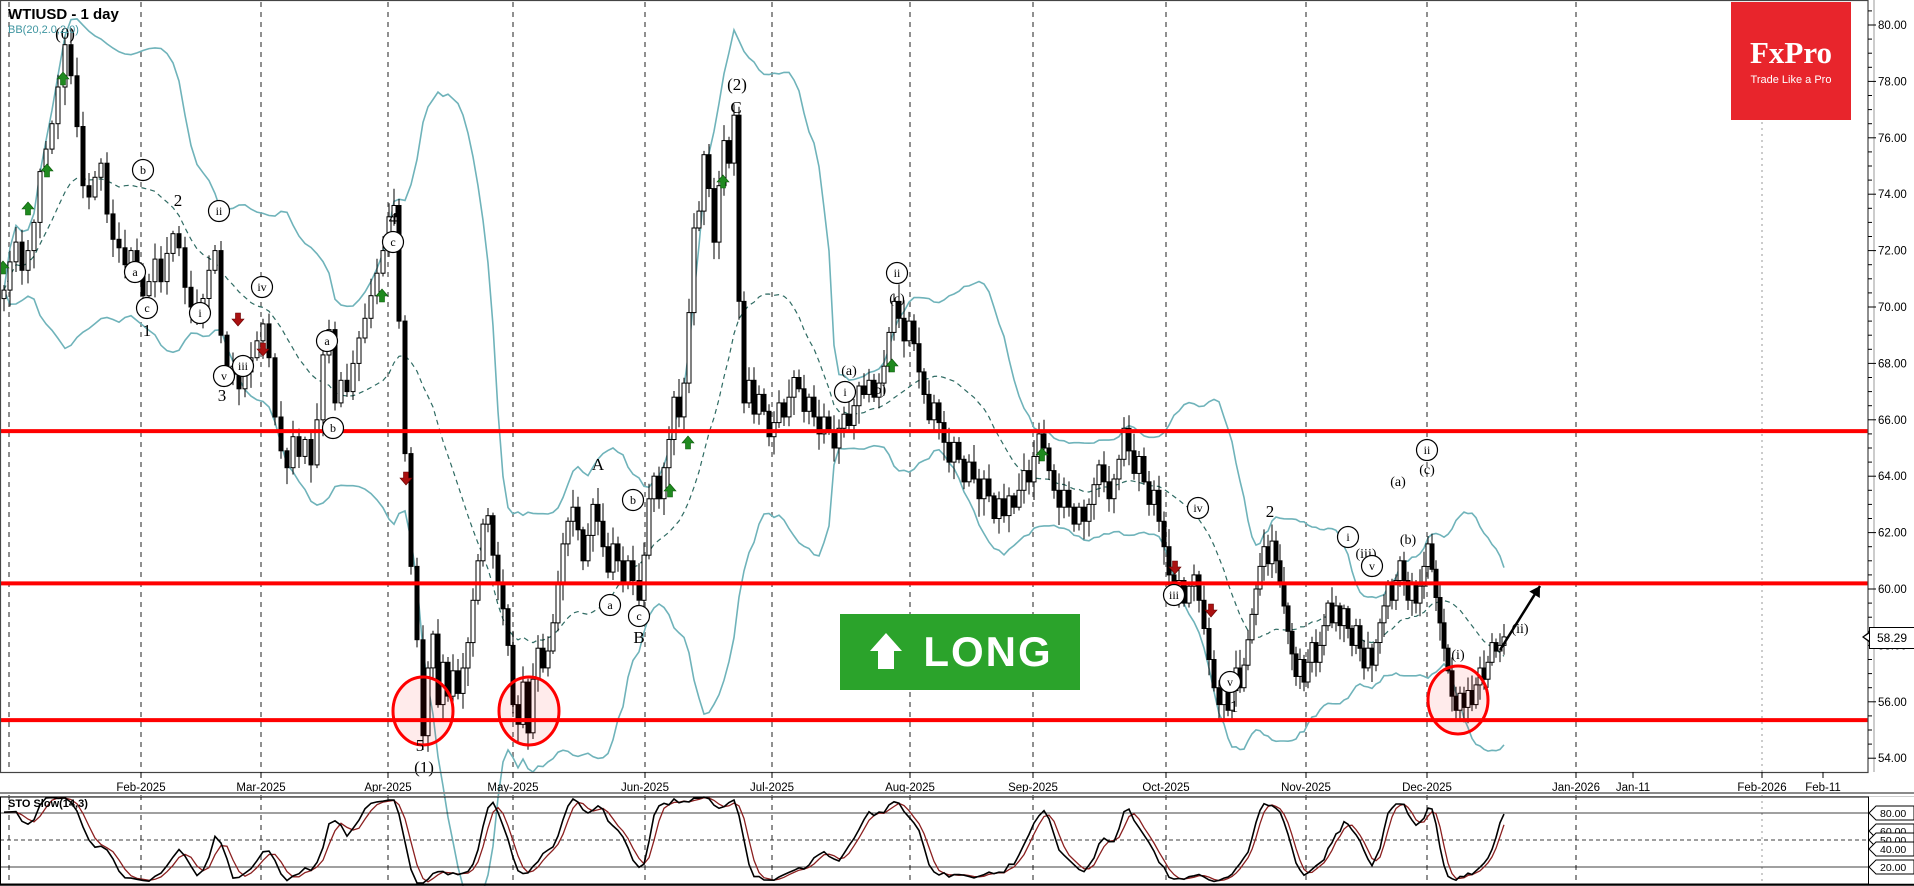 Image resolution: width=1914 pixels, height=886 pixels. I want to click on time-axis-label: Nov-2025, so click(1306, 788).